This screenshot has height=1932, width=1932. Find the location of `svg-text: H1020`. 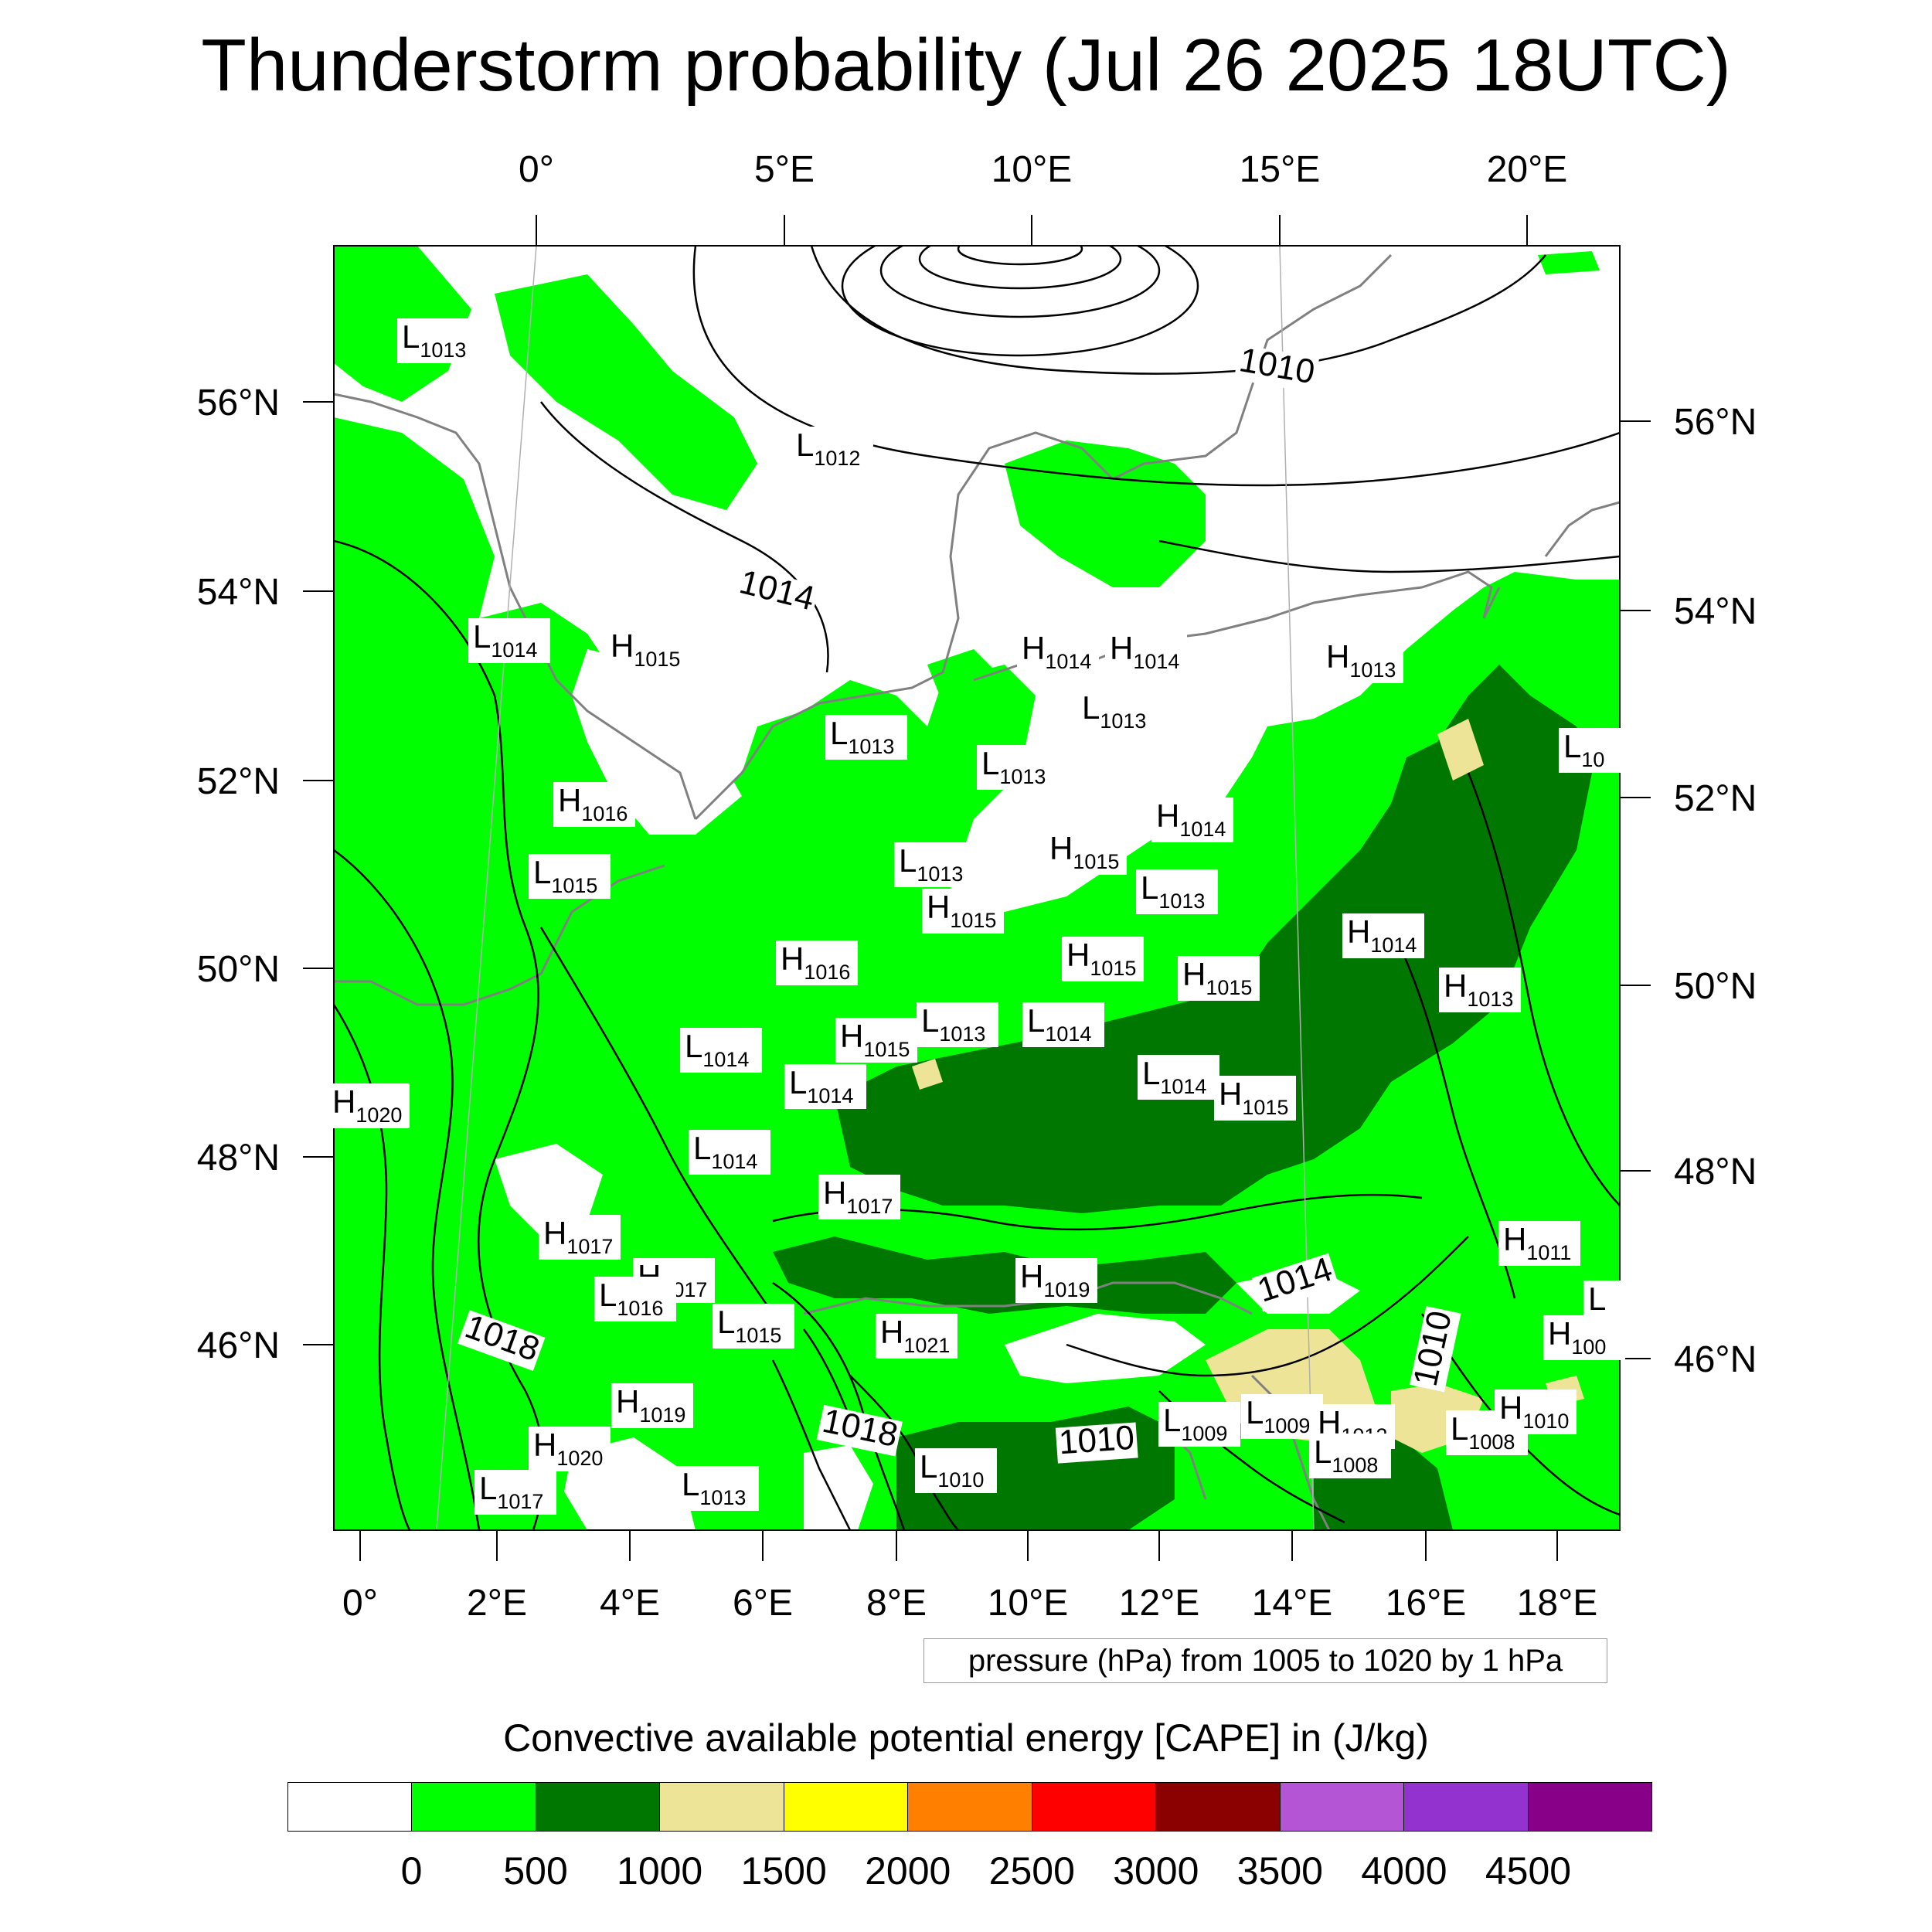

svg-text: H1020 is located at coordinates (568, 1448).